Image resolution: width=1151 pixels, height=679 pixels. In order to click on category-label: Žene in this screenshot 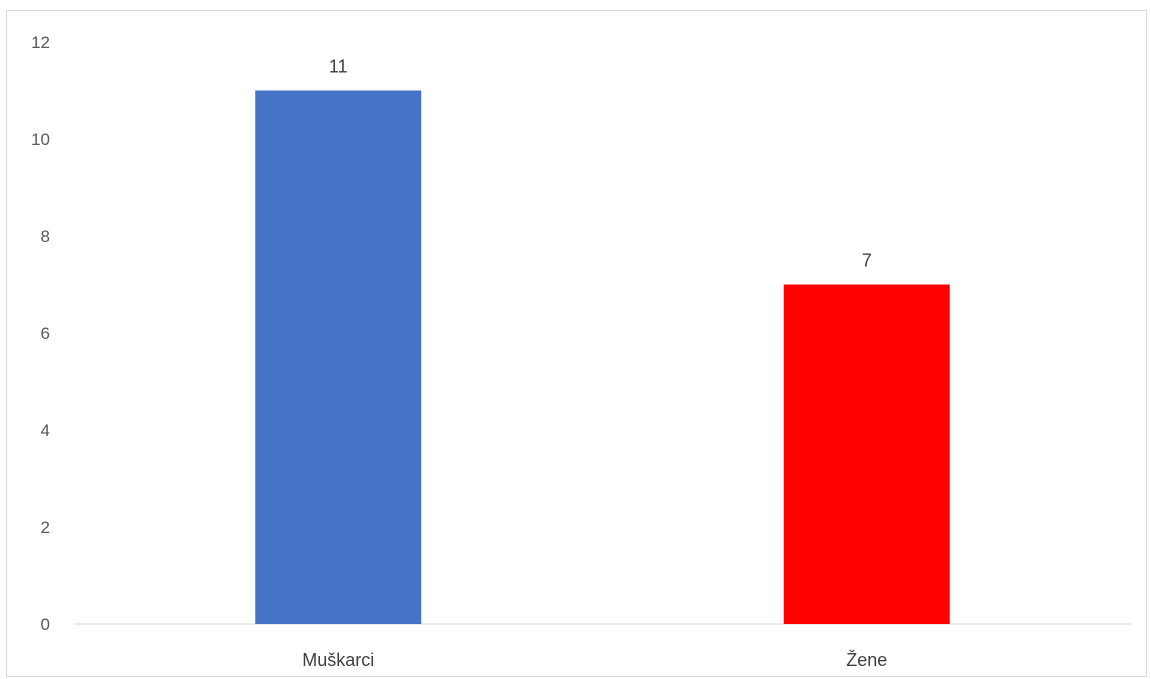, I will do `click(866, 660)`.